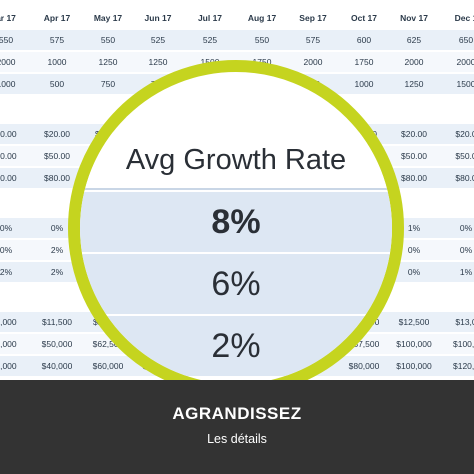 Image resolution: width=474 pixels, height=474 pixels. I want to click on month-header: Aug 17, so click(262, 18).